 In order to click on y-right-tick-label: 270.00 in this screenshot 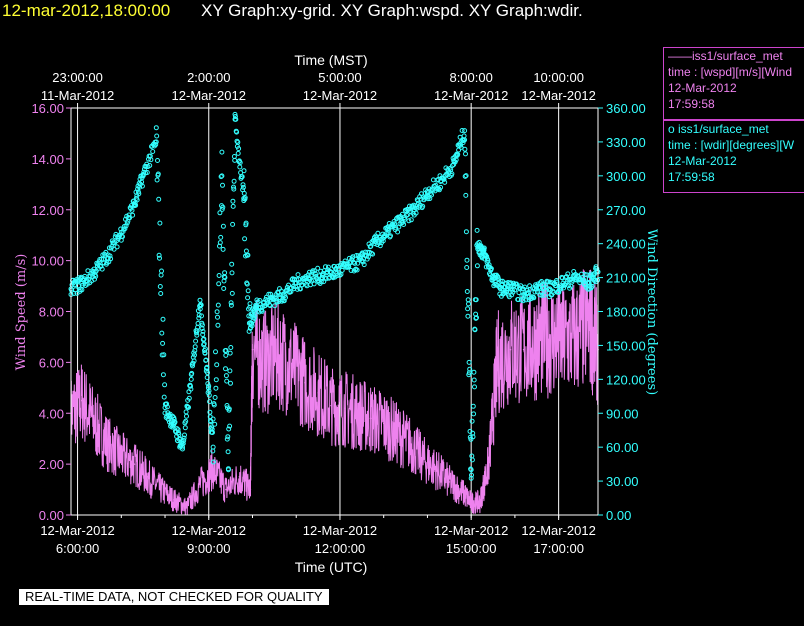, I will do `click(626, 210)`.